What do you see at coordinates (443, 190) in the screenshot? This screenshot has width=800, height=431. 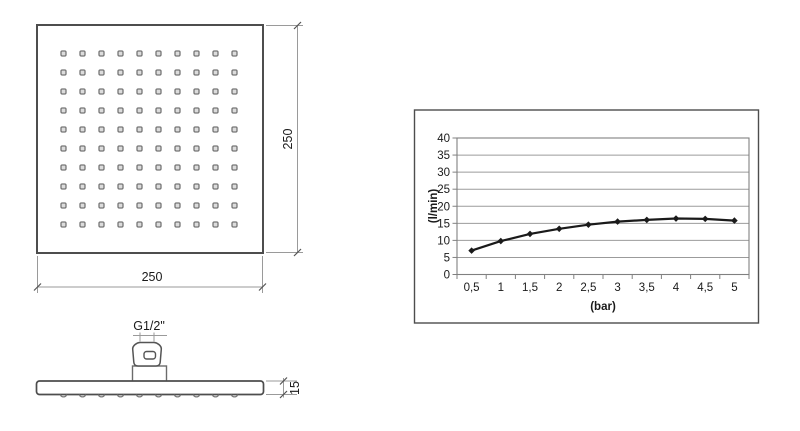 I see `y-tick-label: 25` at bounding box center [443, 190].